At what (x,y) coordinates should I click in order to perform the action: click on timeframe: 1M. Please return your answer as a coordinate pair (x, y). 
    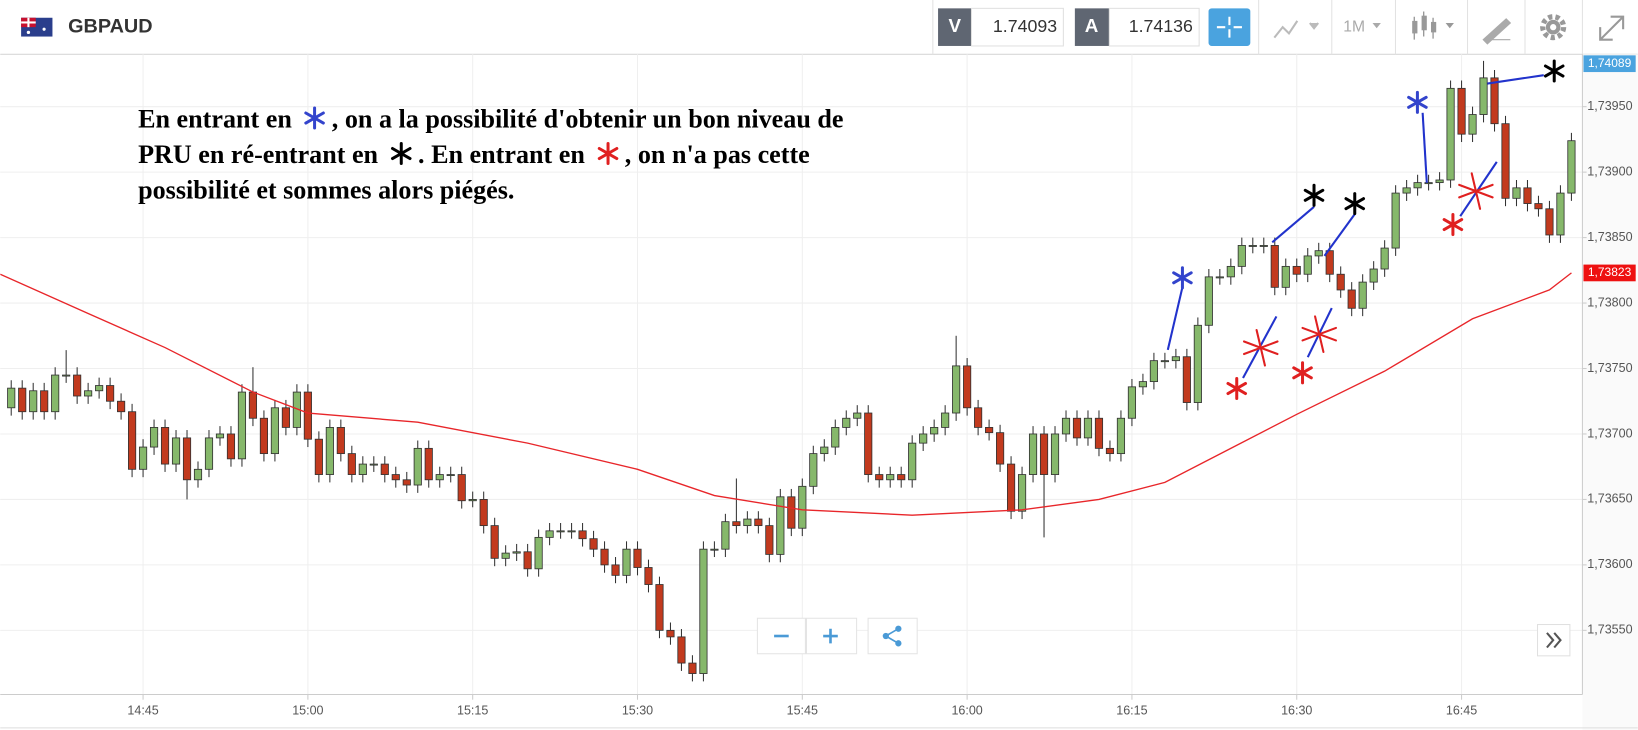
    Looking at the image, I should click on (1354, 26).